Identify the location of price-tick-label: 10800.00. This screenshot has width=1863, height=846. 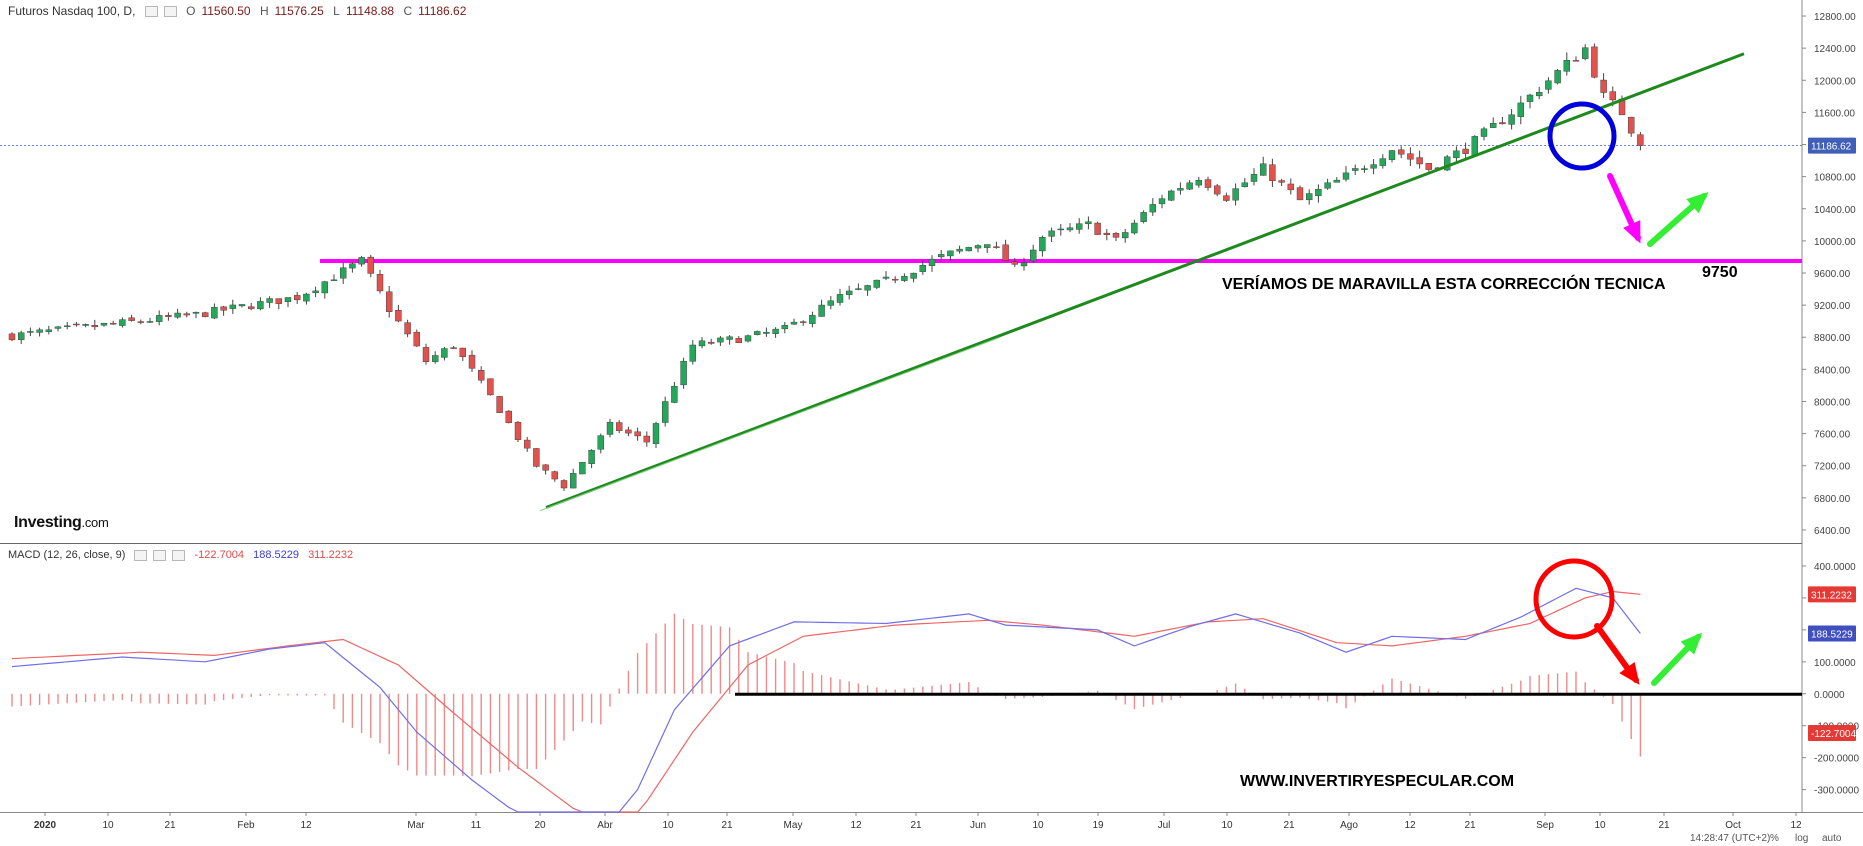
(1835, 178).